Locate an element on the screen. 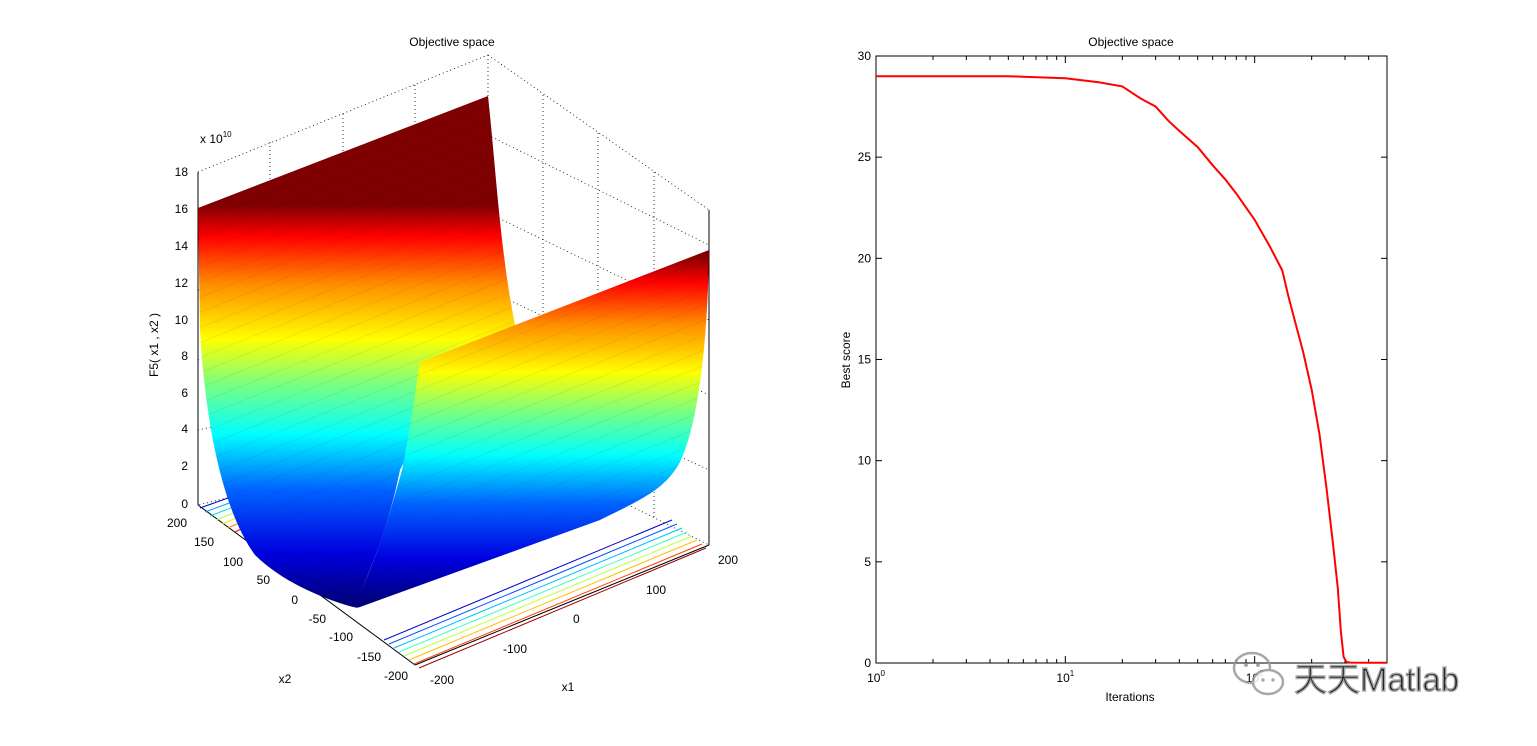 Image resolution: width=1537 pixels, height=746 pixels. wechat-icon is located at coordinates (1258, 673).